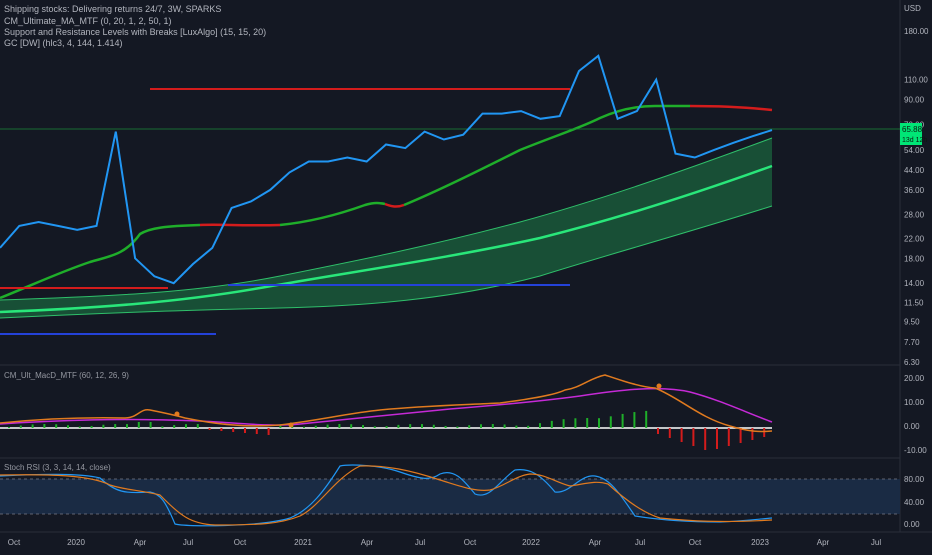 The image size is (932, 555). I want to click on price-tick-label: 11.50, so click(914, 303).